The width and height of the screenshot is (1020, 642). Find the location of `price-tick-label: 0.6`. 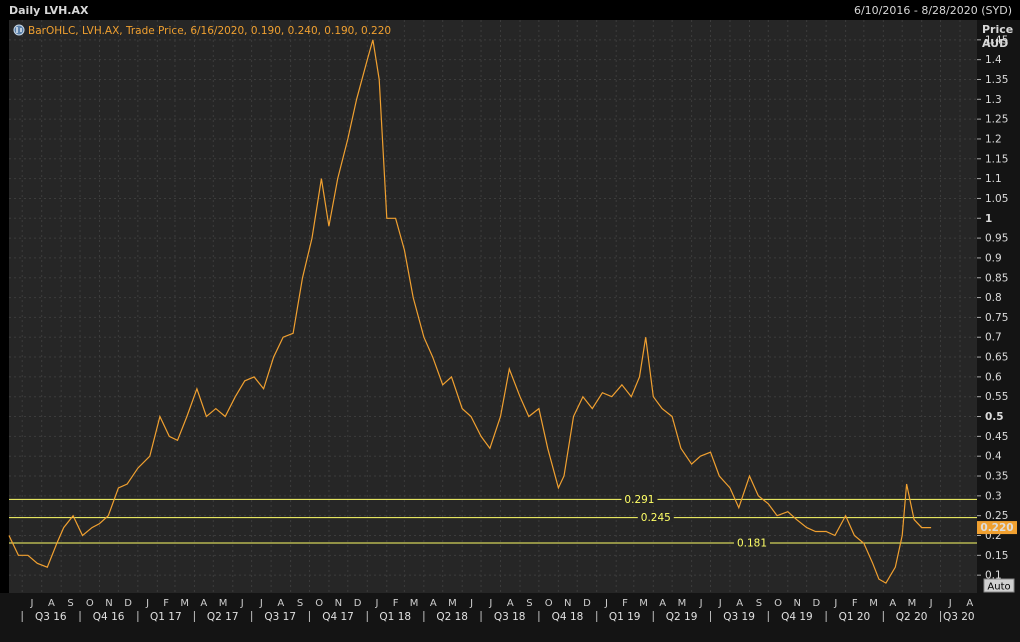

price-tick-label: 0.6 is located at coordinates (993, 377).